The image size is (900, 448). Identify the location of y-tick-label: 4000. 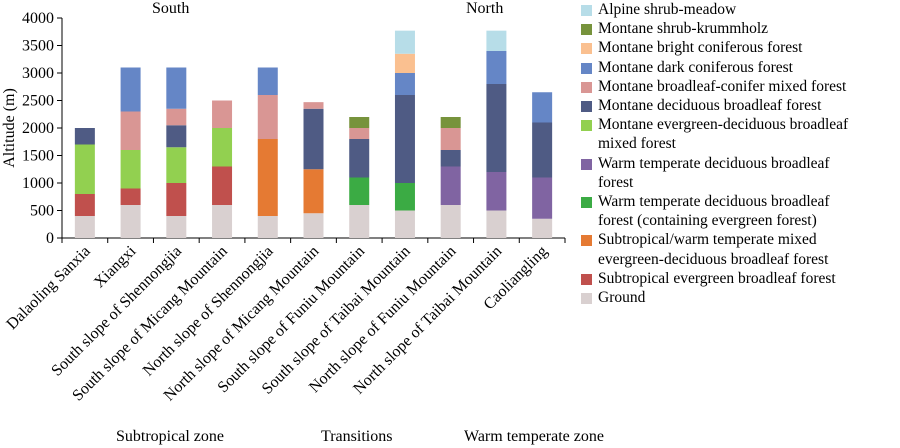
(38, 18).